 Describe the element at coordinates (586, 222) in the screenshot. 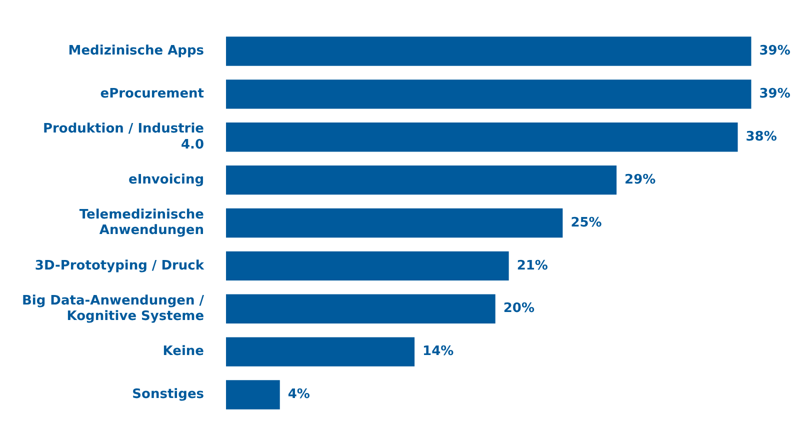

I see `data-label: 25%` at that location.